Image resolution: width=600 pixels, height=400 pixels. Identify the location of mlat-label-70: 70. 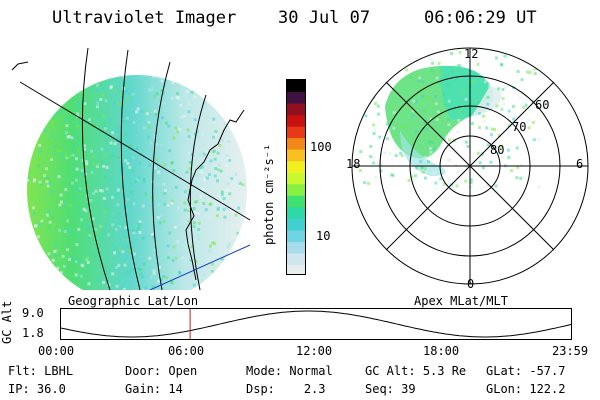
(519, 127).